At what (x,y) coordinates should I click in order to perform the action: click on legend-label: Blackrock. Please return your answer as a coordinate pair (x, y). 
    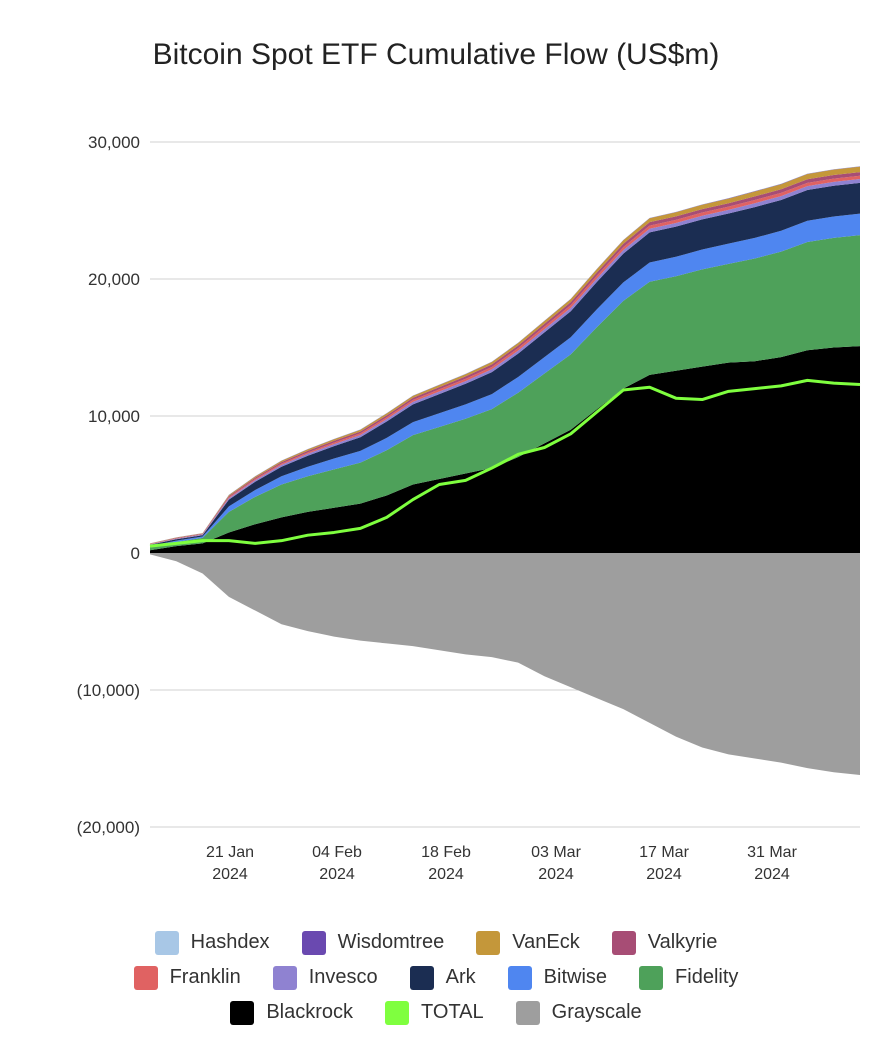
    Looking at the image, I should click on (310, 1012).